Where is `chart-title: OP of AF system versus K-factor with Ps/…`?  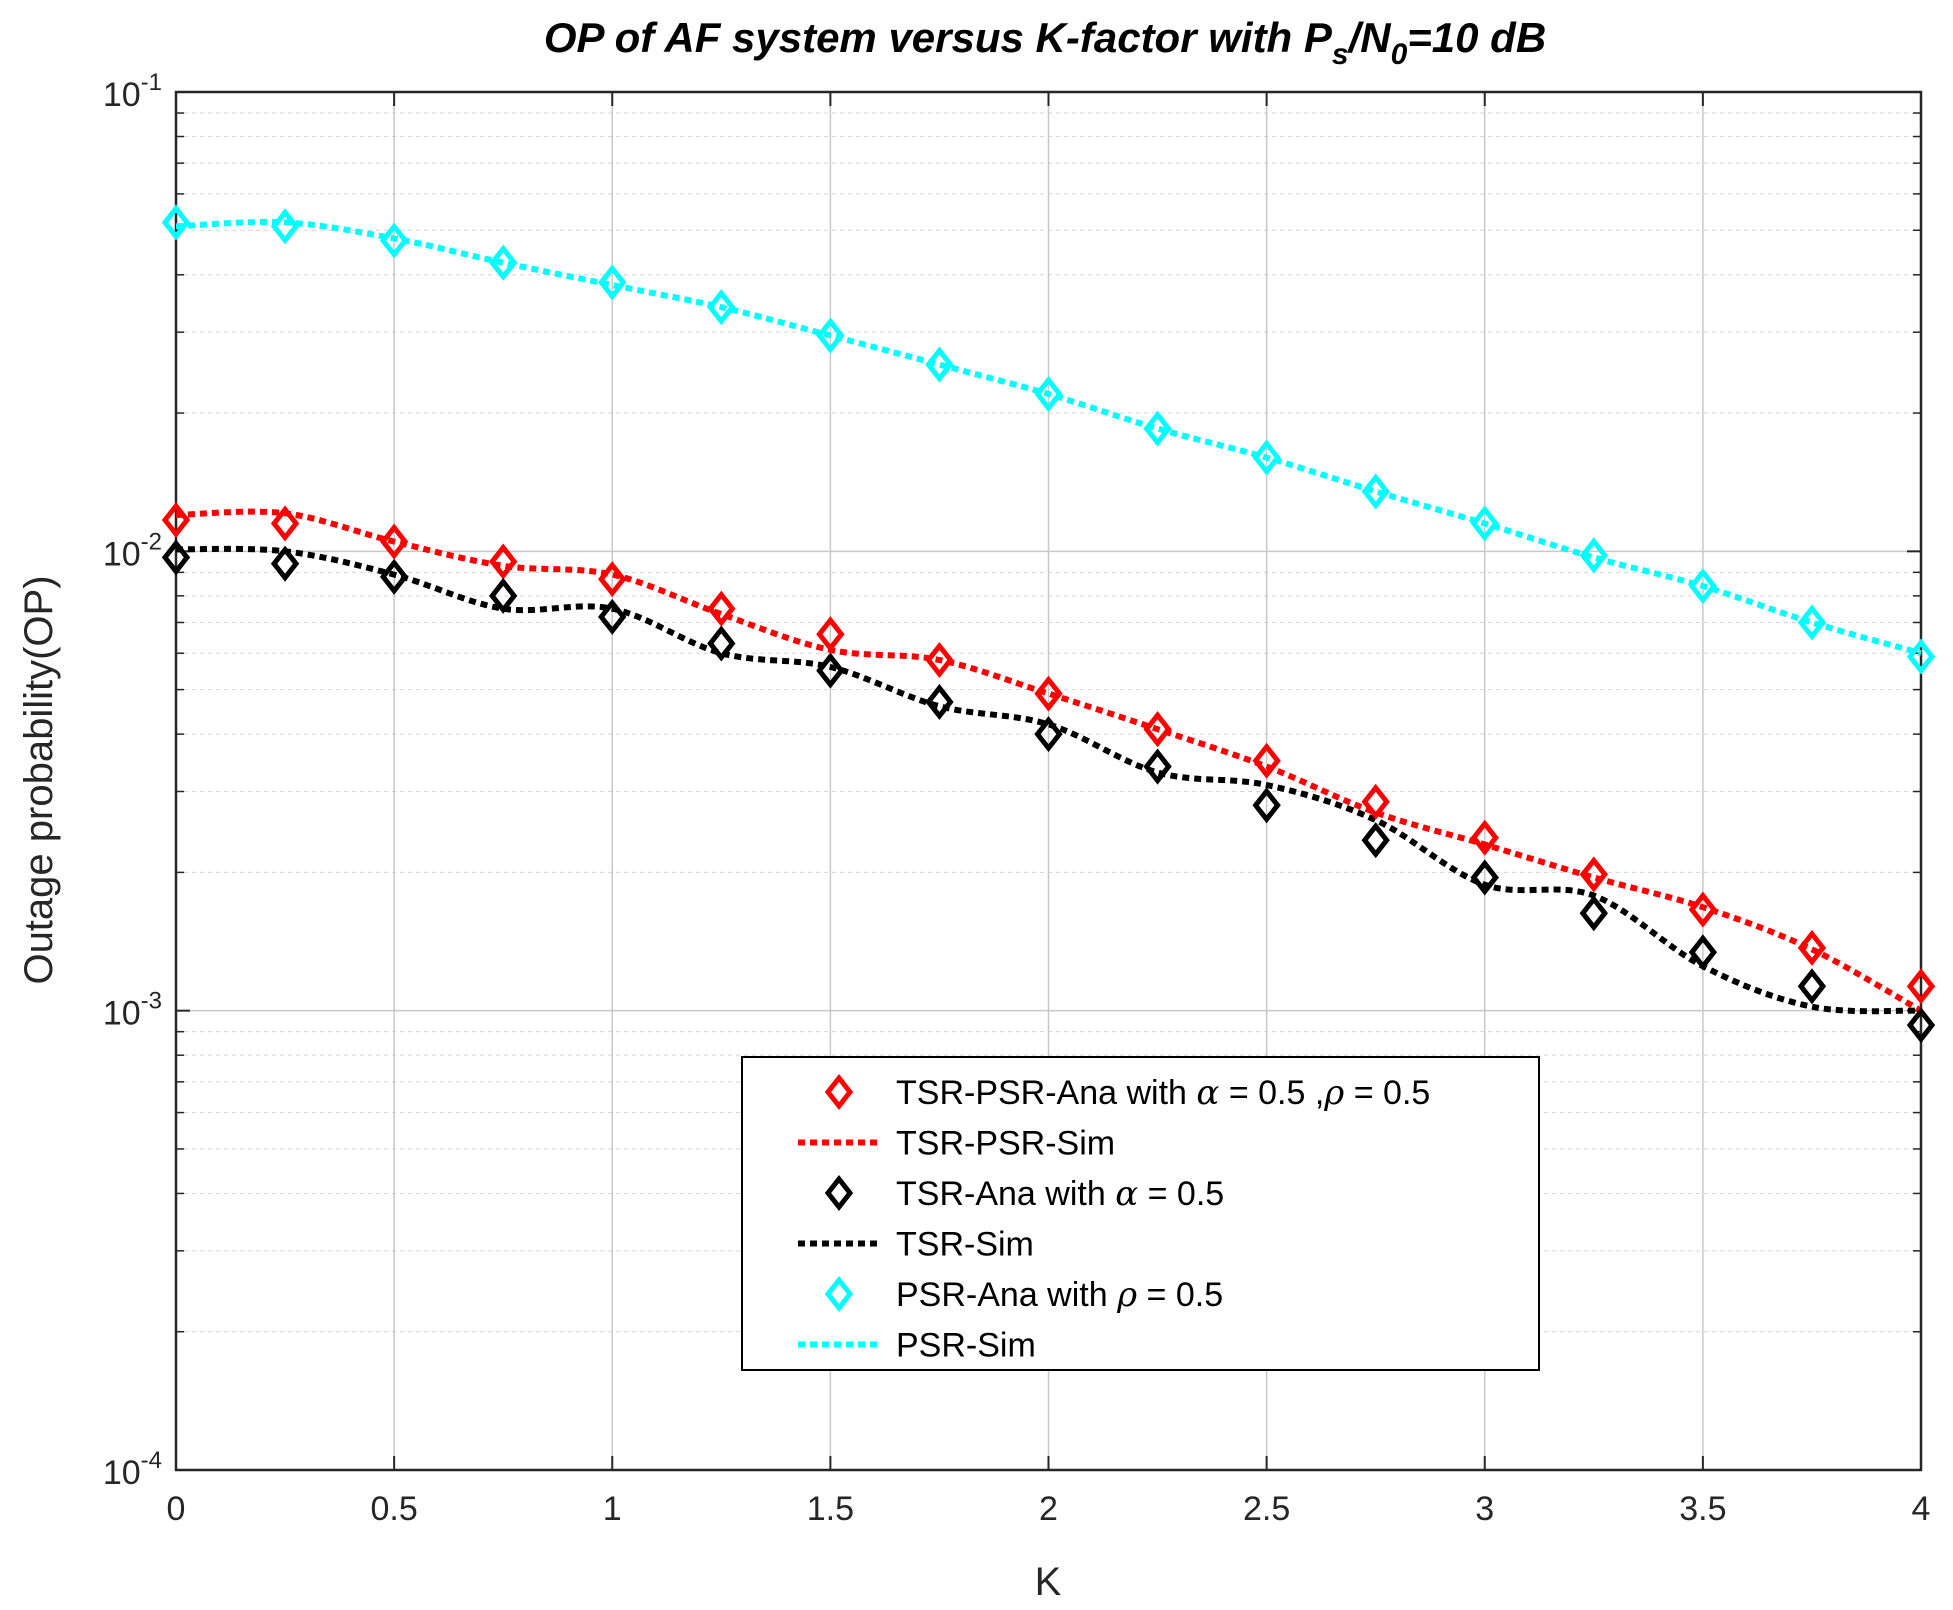 chart-title: OP of AF system versus K-factor with Ps/… is located at coordinates (1045, 42).